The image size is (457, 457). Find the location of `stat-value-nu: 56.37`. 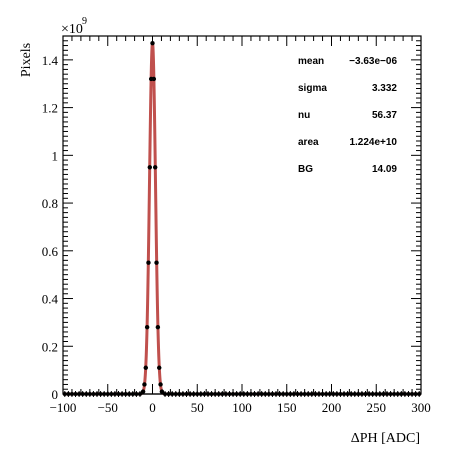

stat-value-nu: 56.37 is located at coordinates (384, 115).